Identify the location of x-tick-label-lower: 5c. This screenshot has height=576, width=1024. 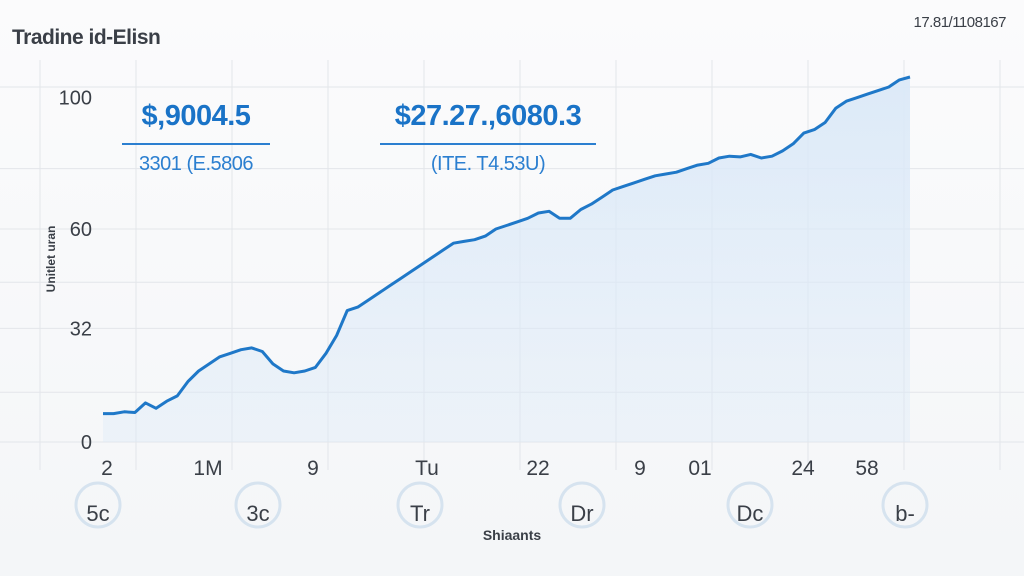
(97, 513).